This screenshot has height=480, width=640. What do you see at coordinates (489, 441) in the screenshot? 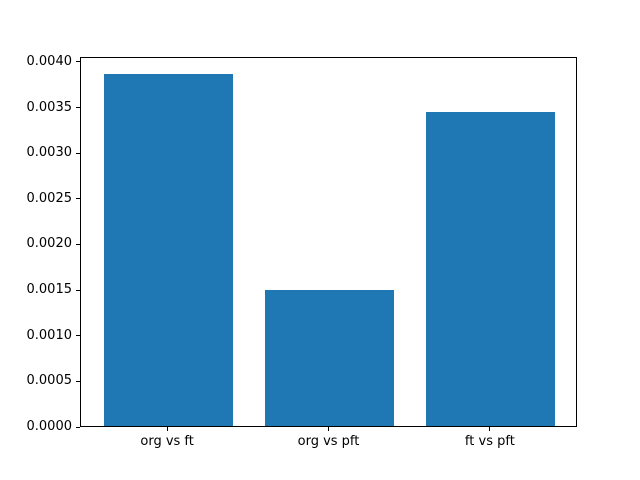
I see `x-tick-label: ft vs pft` at bounding box center [489, 441].